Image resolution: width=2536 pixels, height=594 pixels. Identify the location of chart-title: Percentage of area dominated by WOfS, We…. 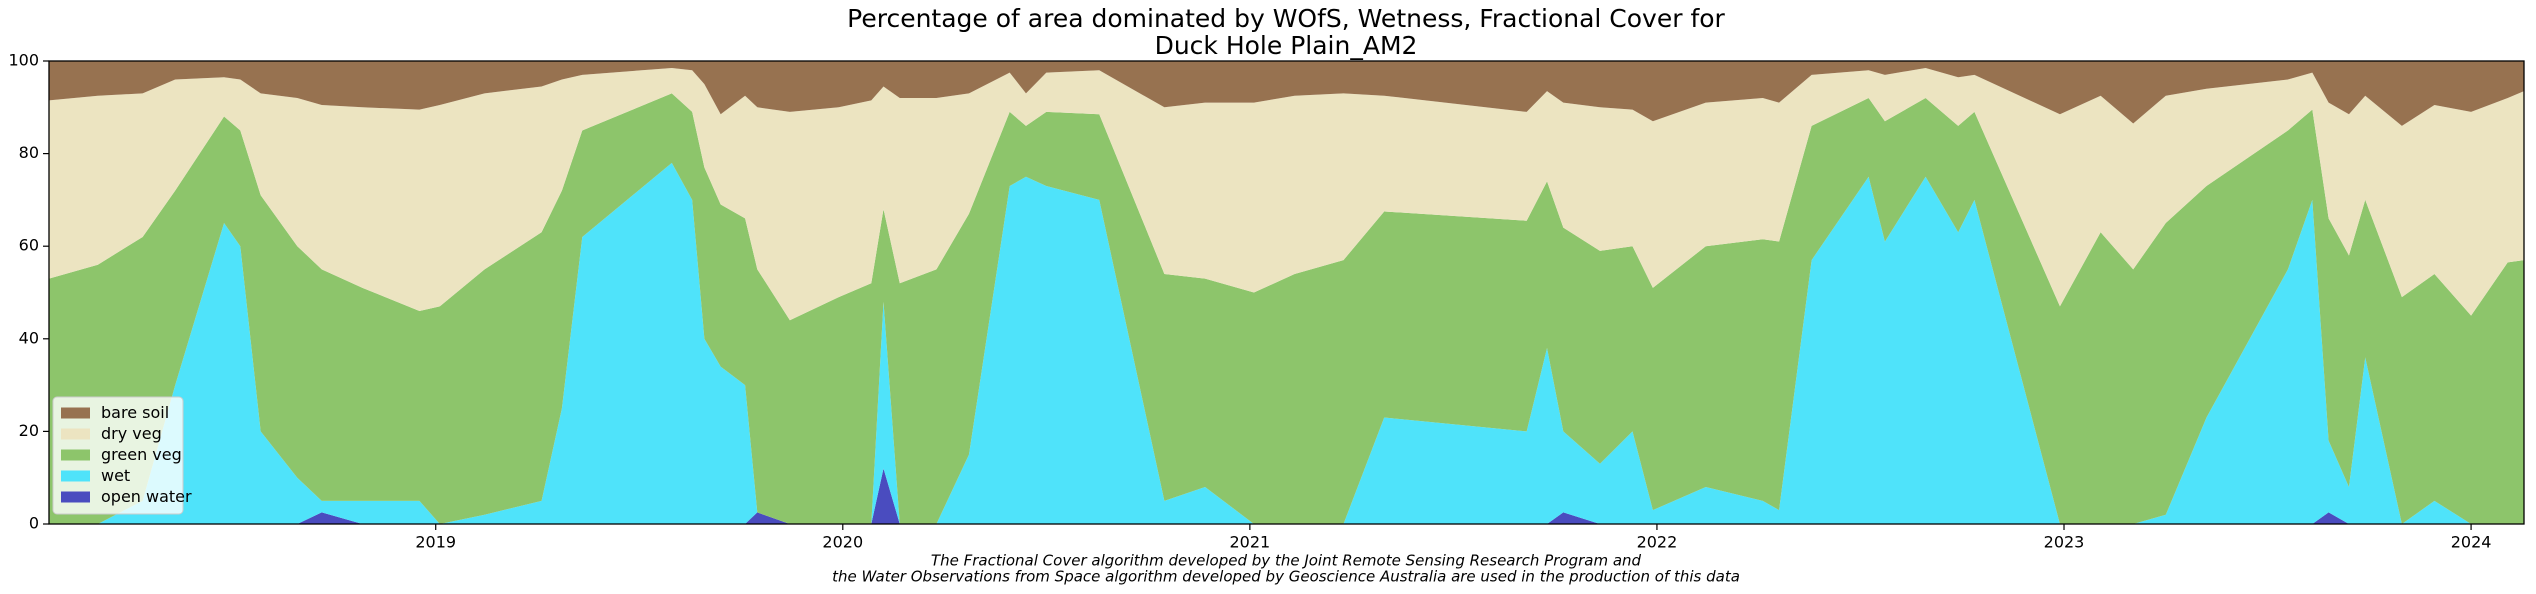
(1286, 18).